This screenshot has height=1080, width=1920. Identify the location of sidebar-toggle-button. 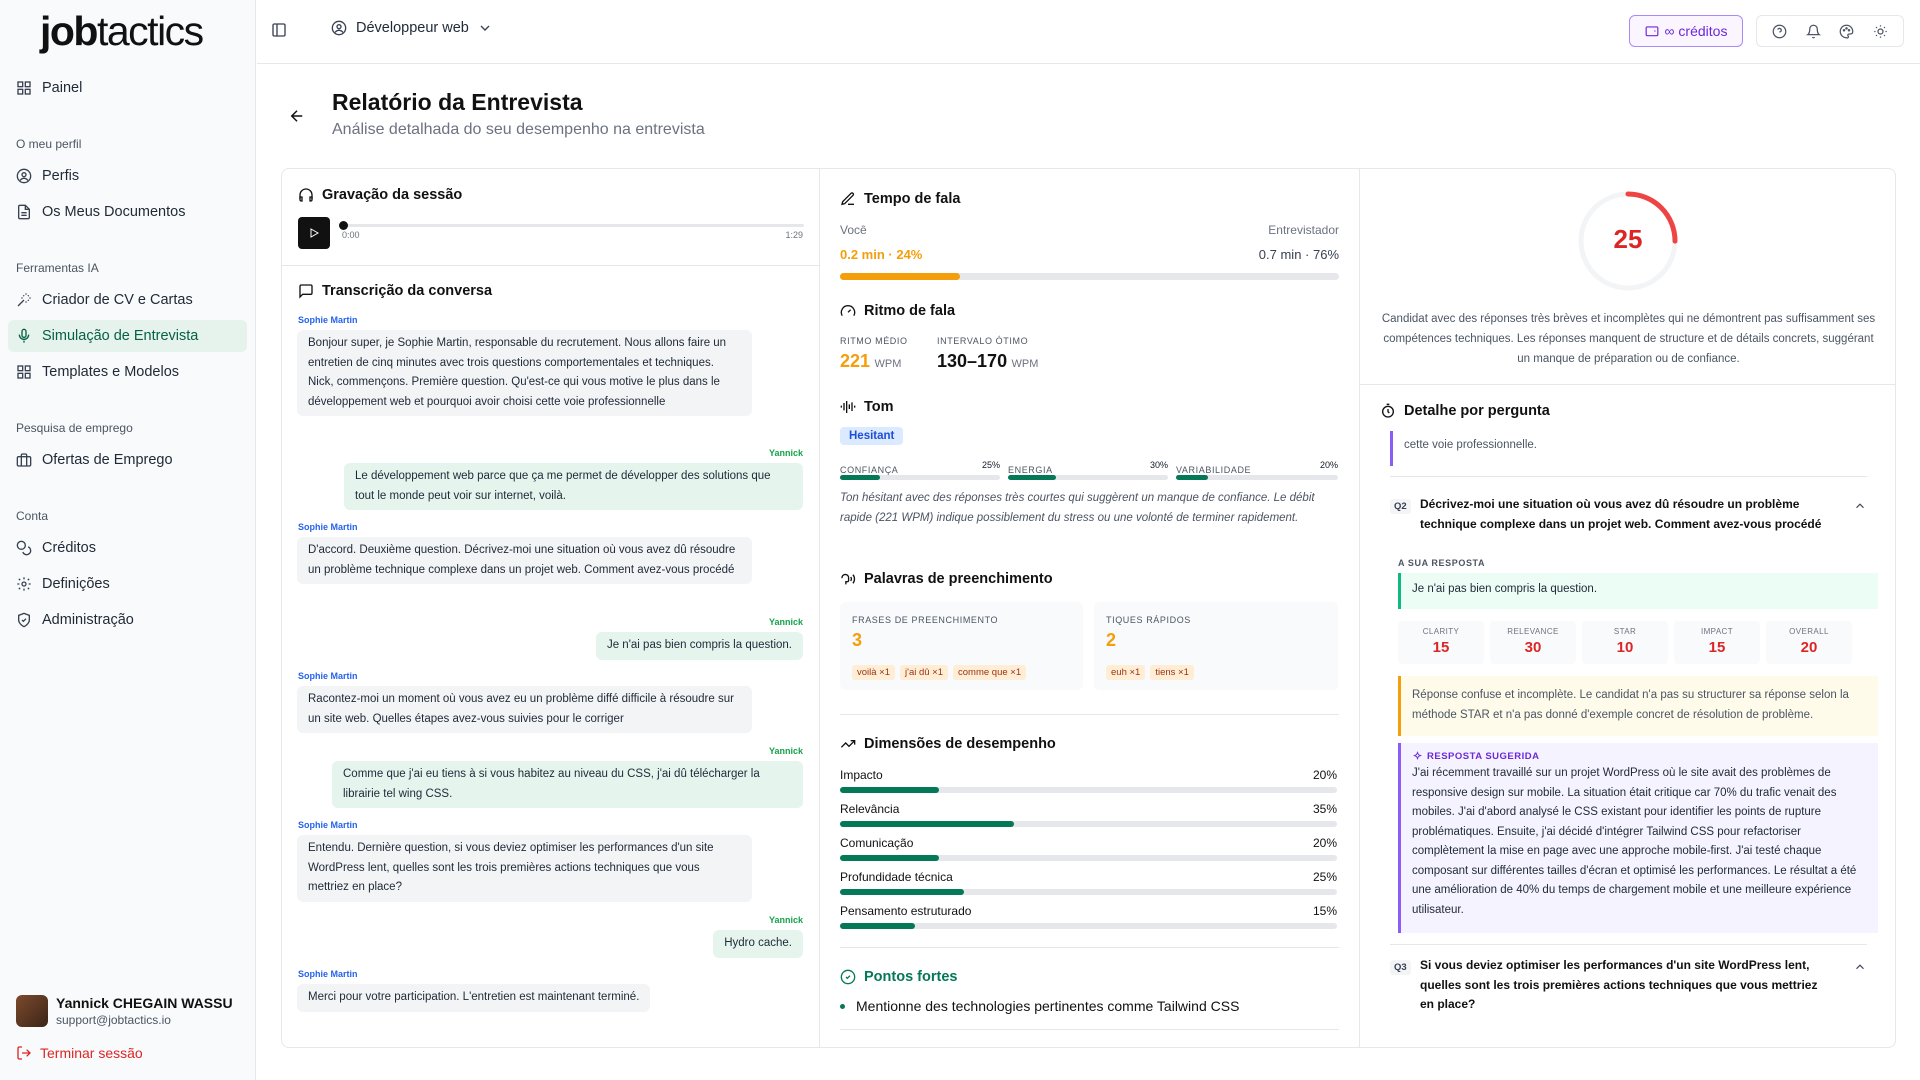
(279, 30).